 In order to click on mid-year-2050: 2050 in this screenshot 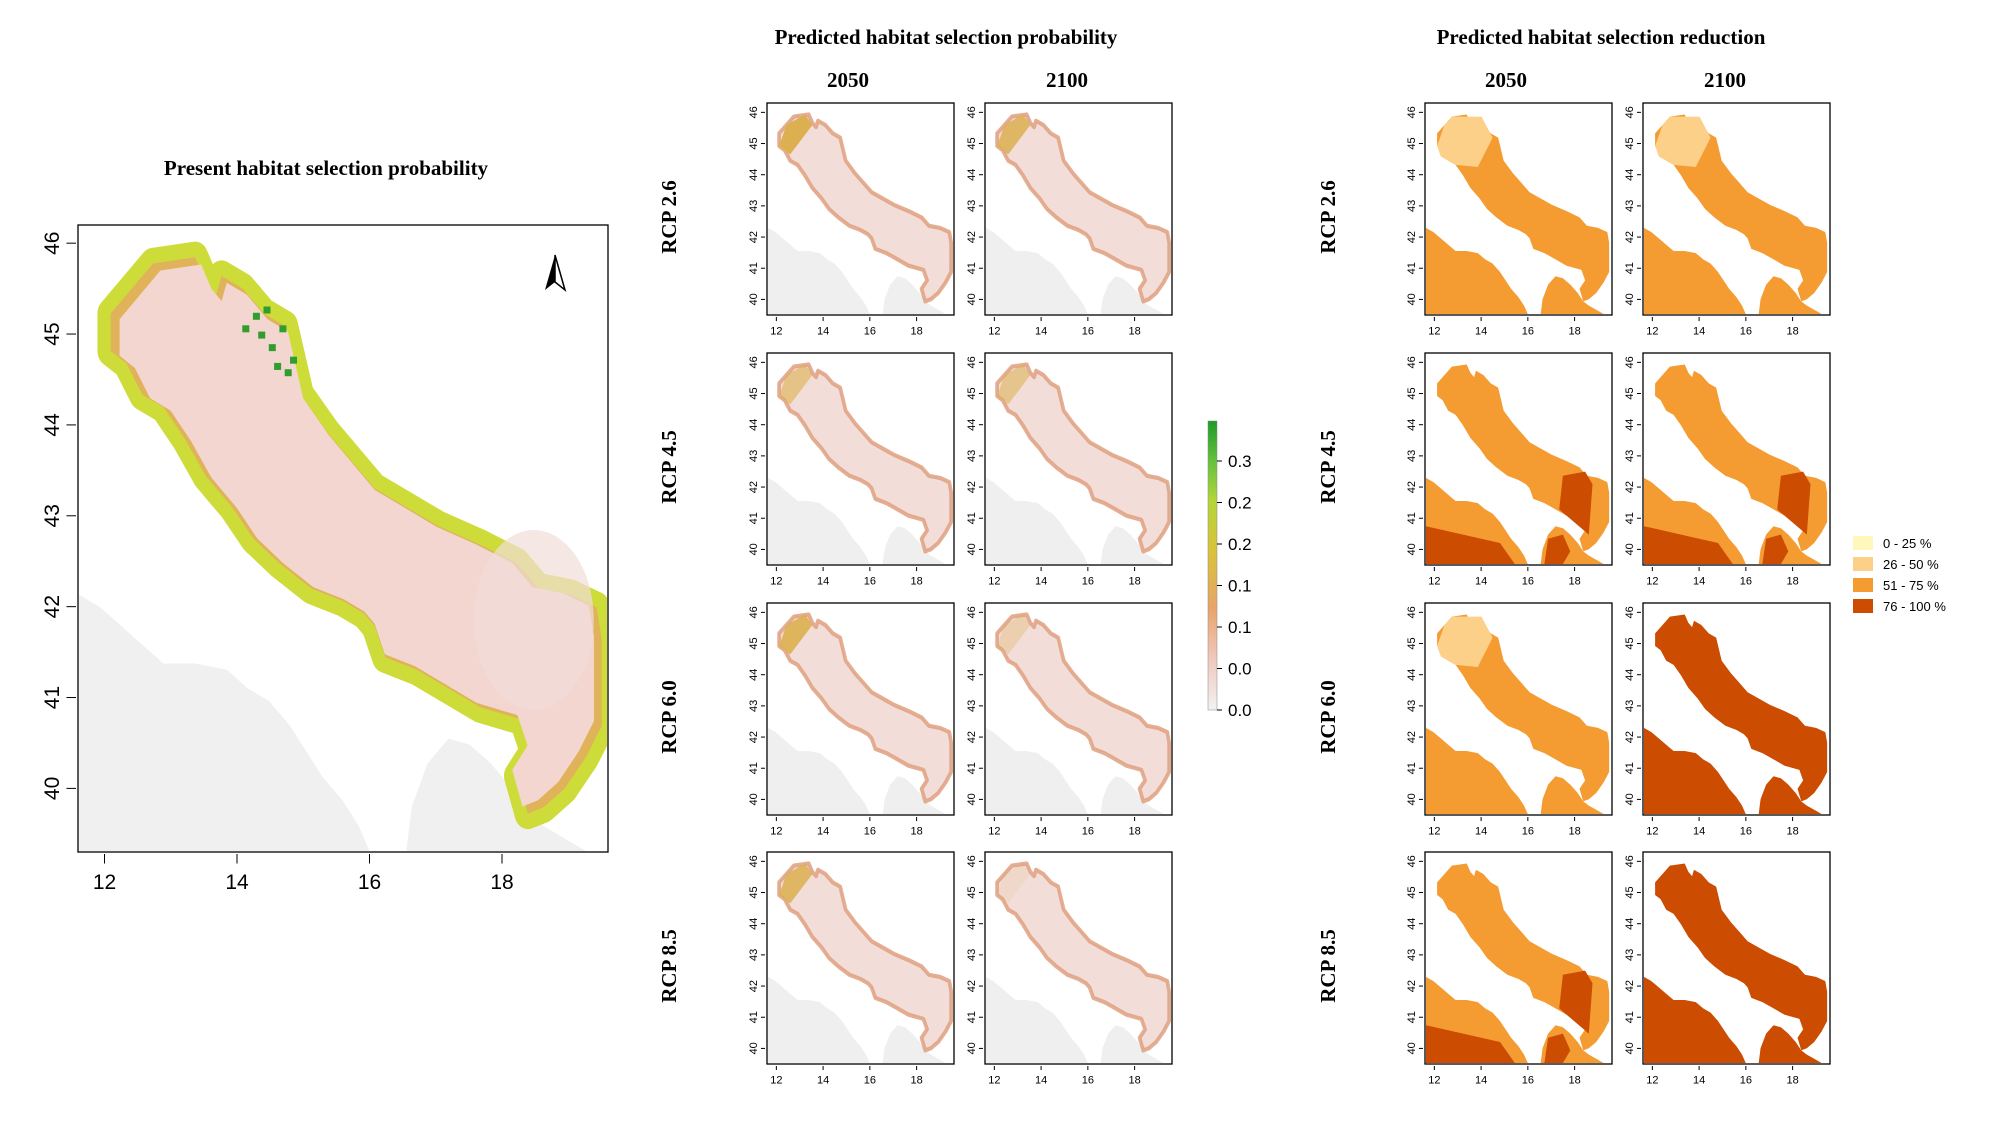, I will do `click(848, 80)`.